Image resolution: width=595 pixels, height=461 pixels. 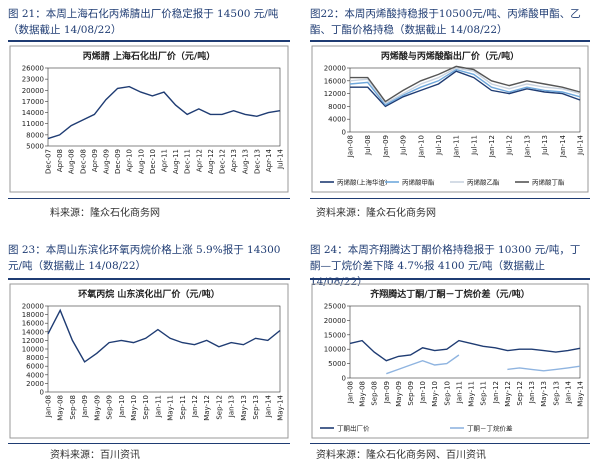 I want to click on x-tick-label: Jul-11, so click(x=474, y=145).